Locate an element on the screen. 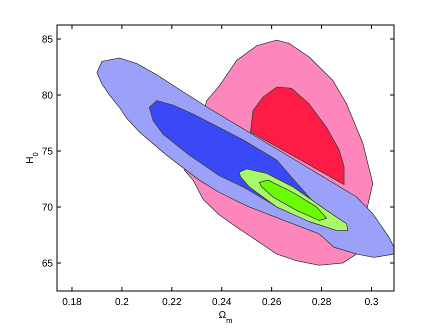 Image resolution: width=436 pixels, height=328 pixels. y-tick-label: 75 is located at coordinates (48, 152).